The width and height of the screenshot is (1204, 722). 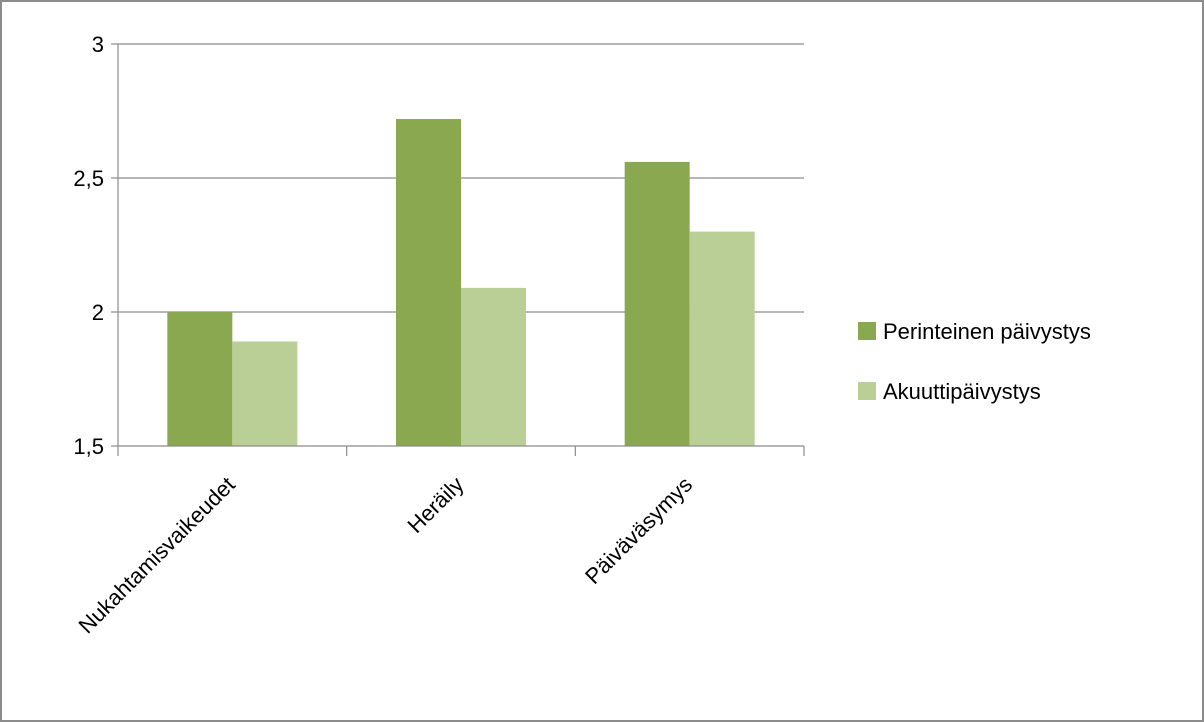 I want to click on x-tick-label: Päiväväsymys, so click(x=638, y=530).